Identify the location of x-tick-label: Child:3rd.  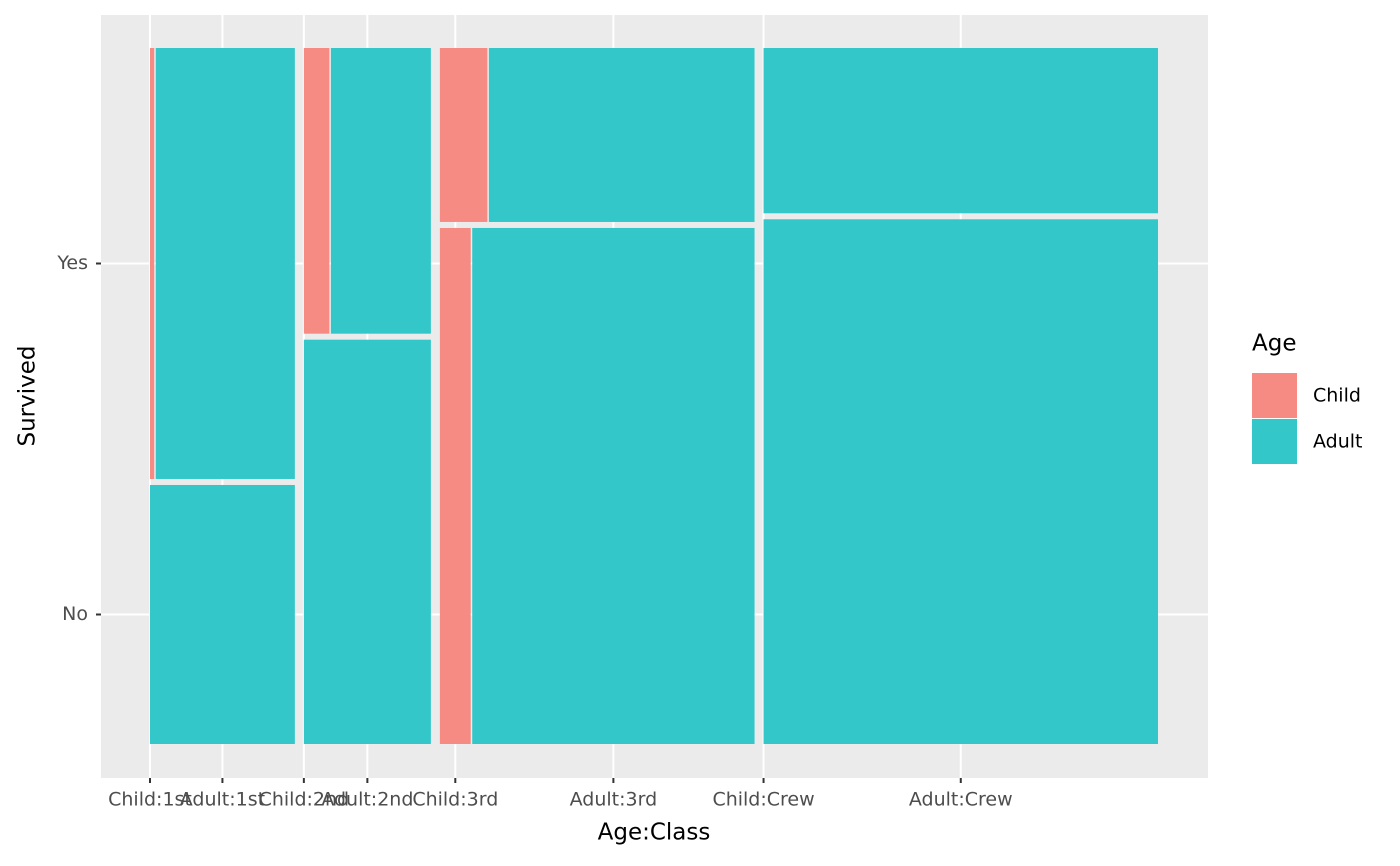
(455, 800).